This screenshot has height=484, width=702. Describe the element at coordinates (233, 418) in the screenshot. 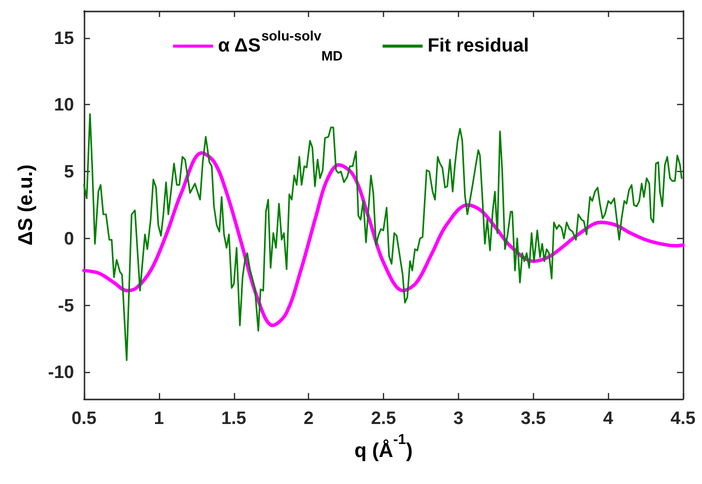

I see `x-tick-label: 1.5` at that location.